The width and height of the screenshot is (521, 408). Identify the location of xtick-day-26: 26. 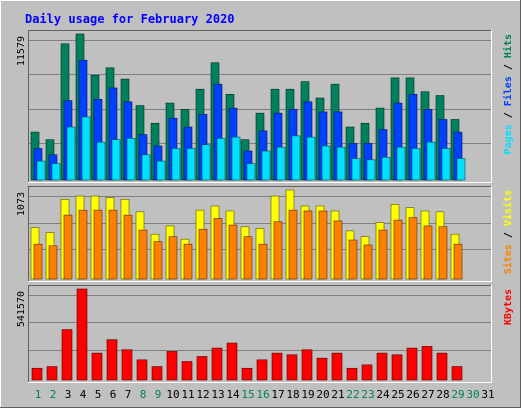
(412, 394).